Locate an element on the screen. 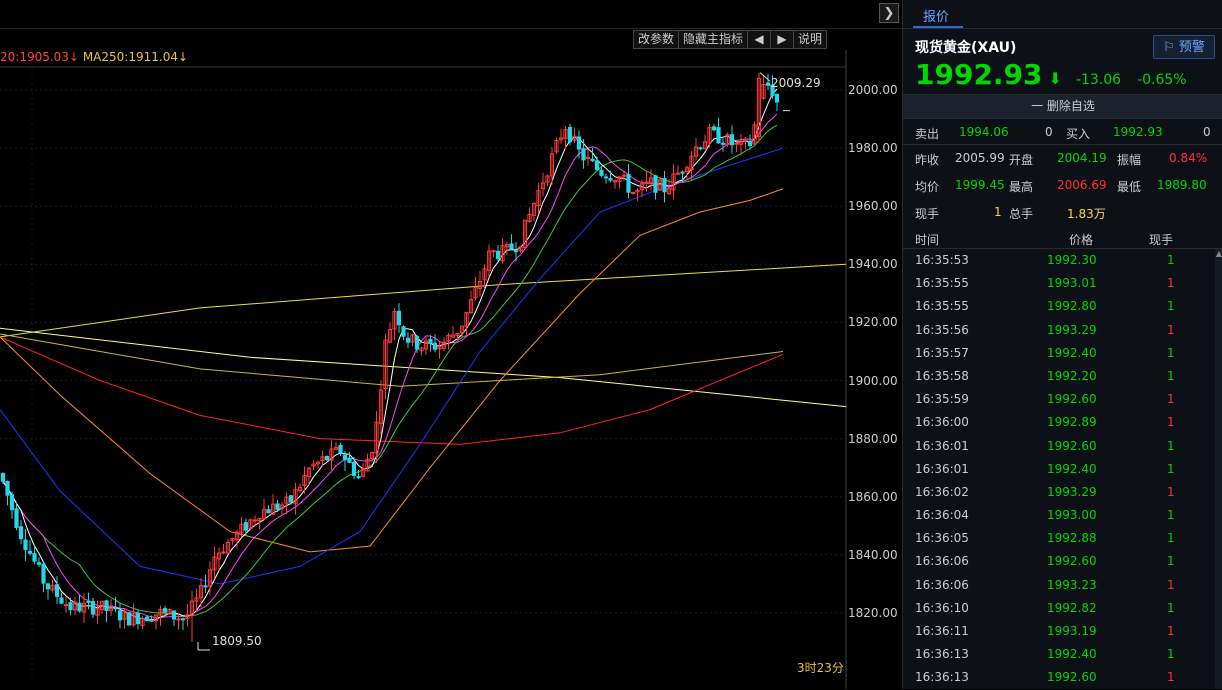  tick-row: 16:36:01 1992.60 1 is located at coordinates (1059, 446).